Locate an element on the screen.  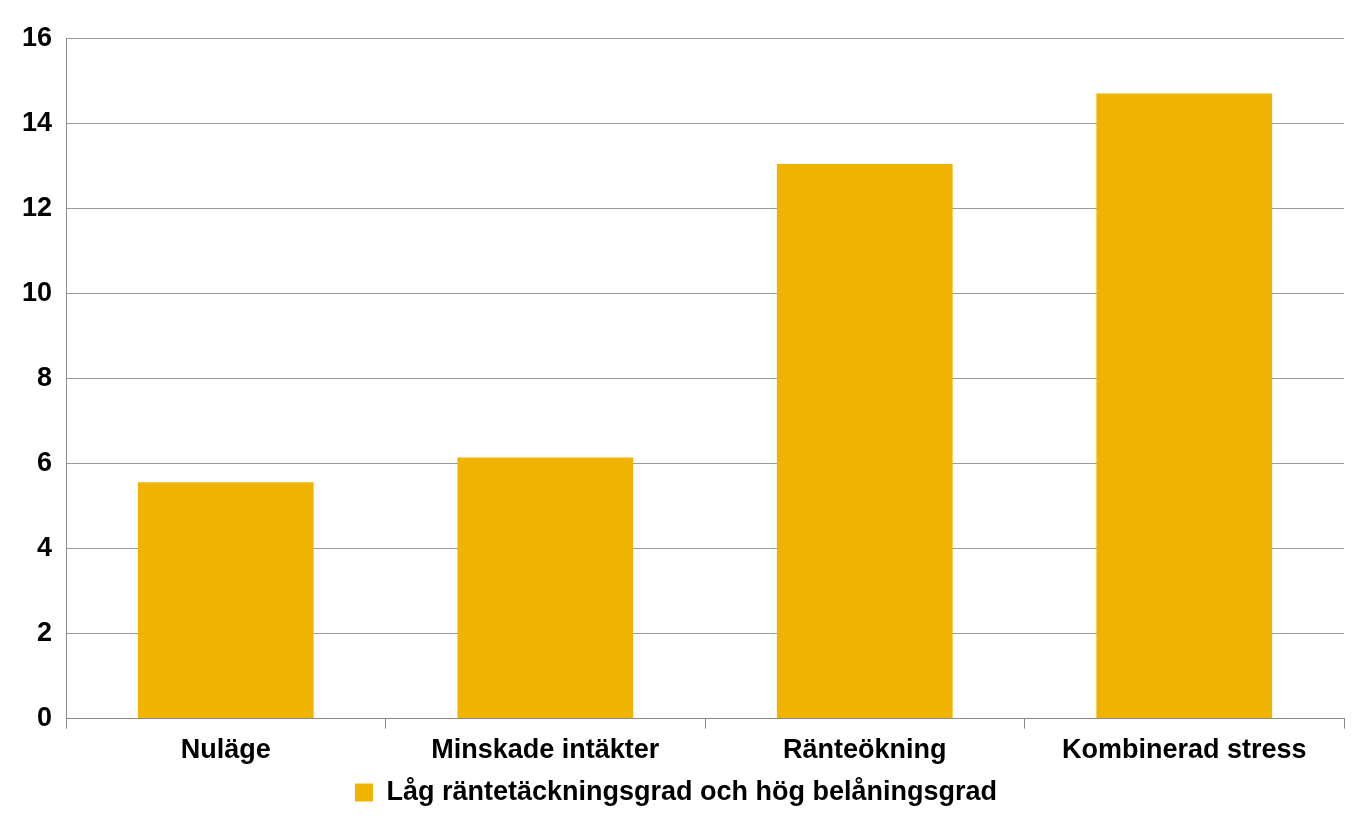
y-tick-label: 0 is located at coordinates (45, 717).